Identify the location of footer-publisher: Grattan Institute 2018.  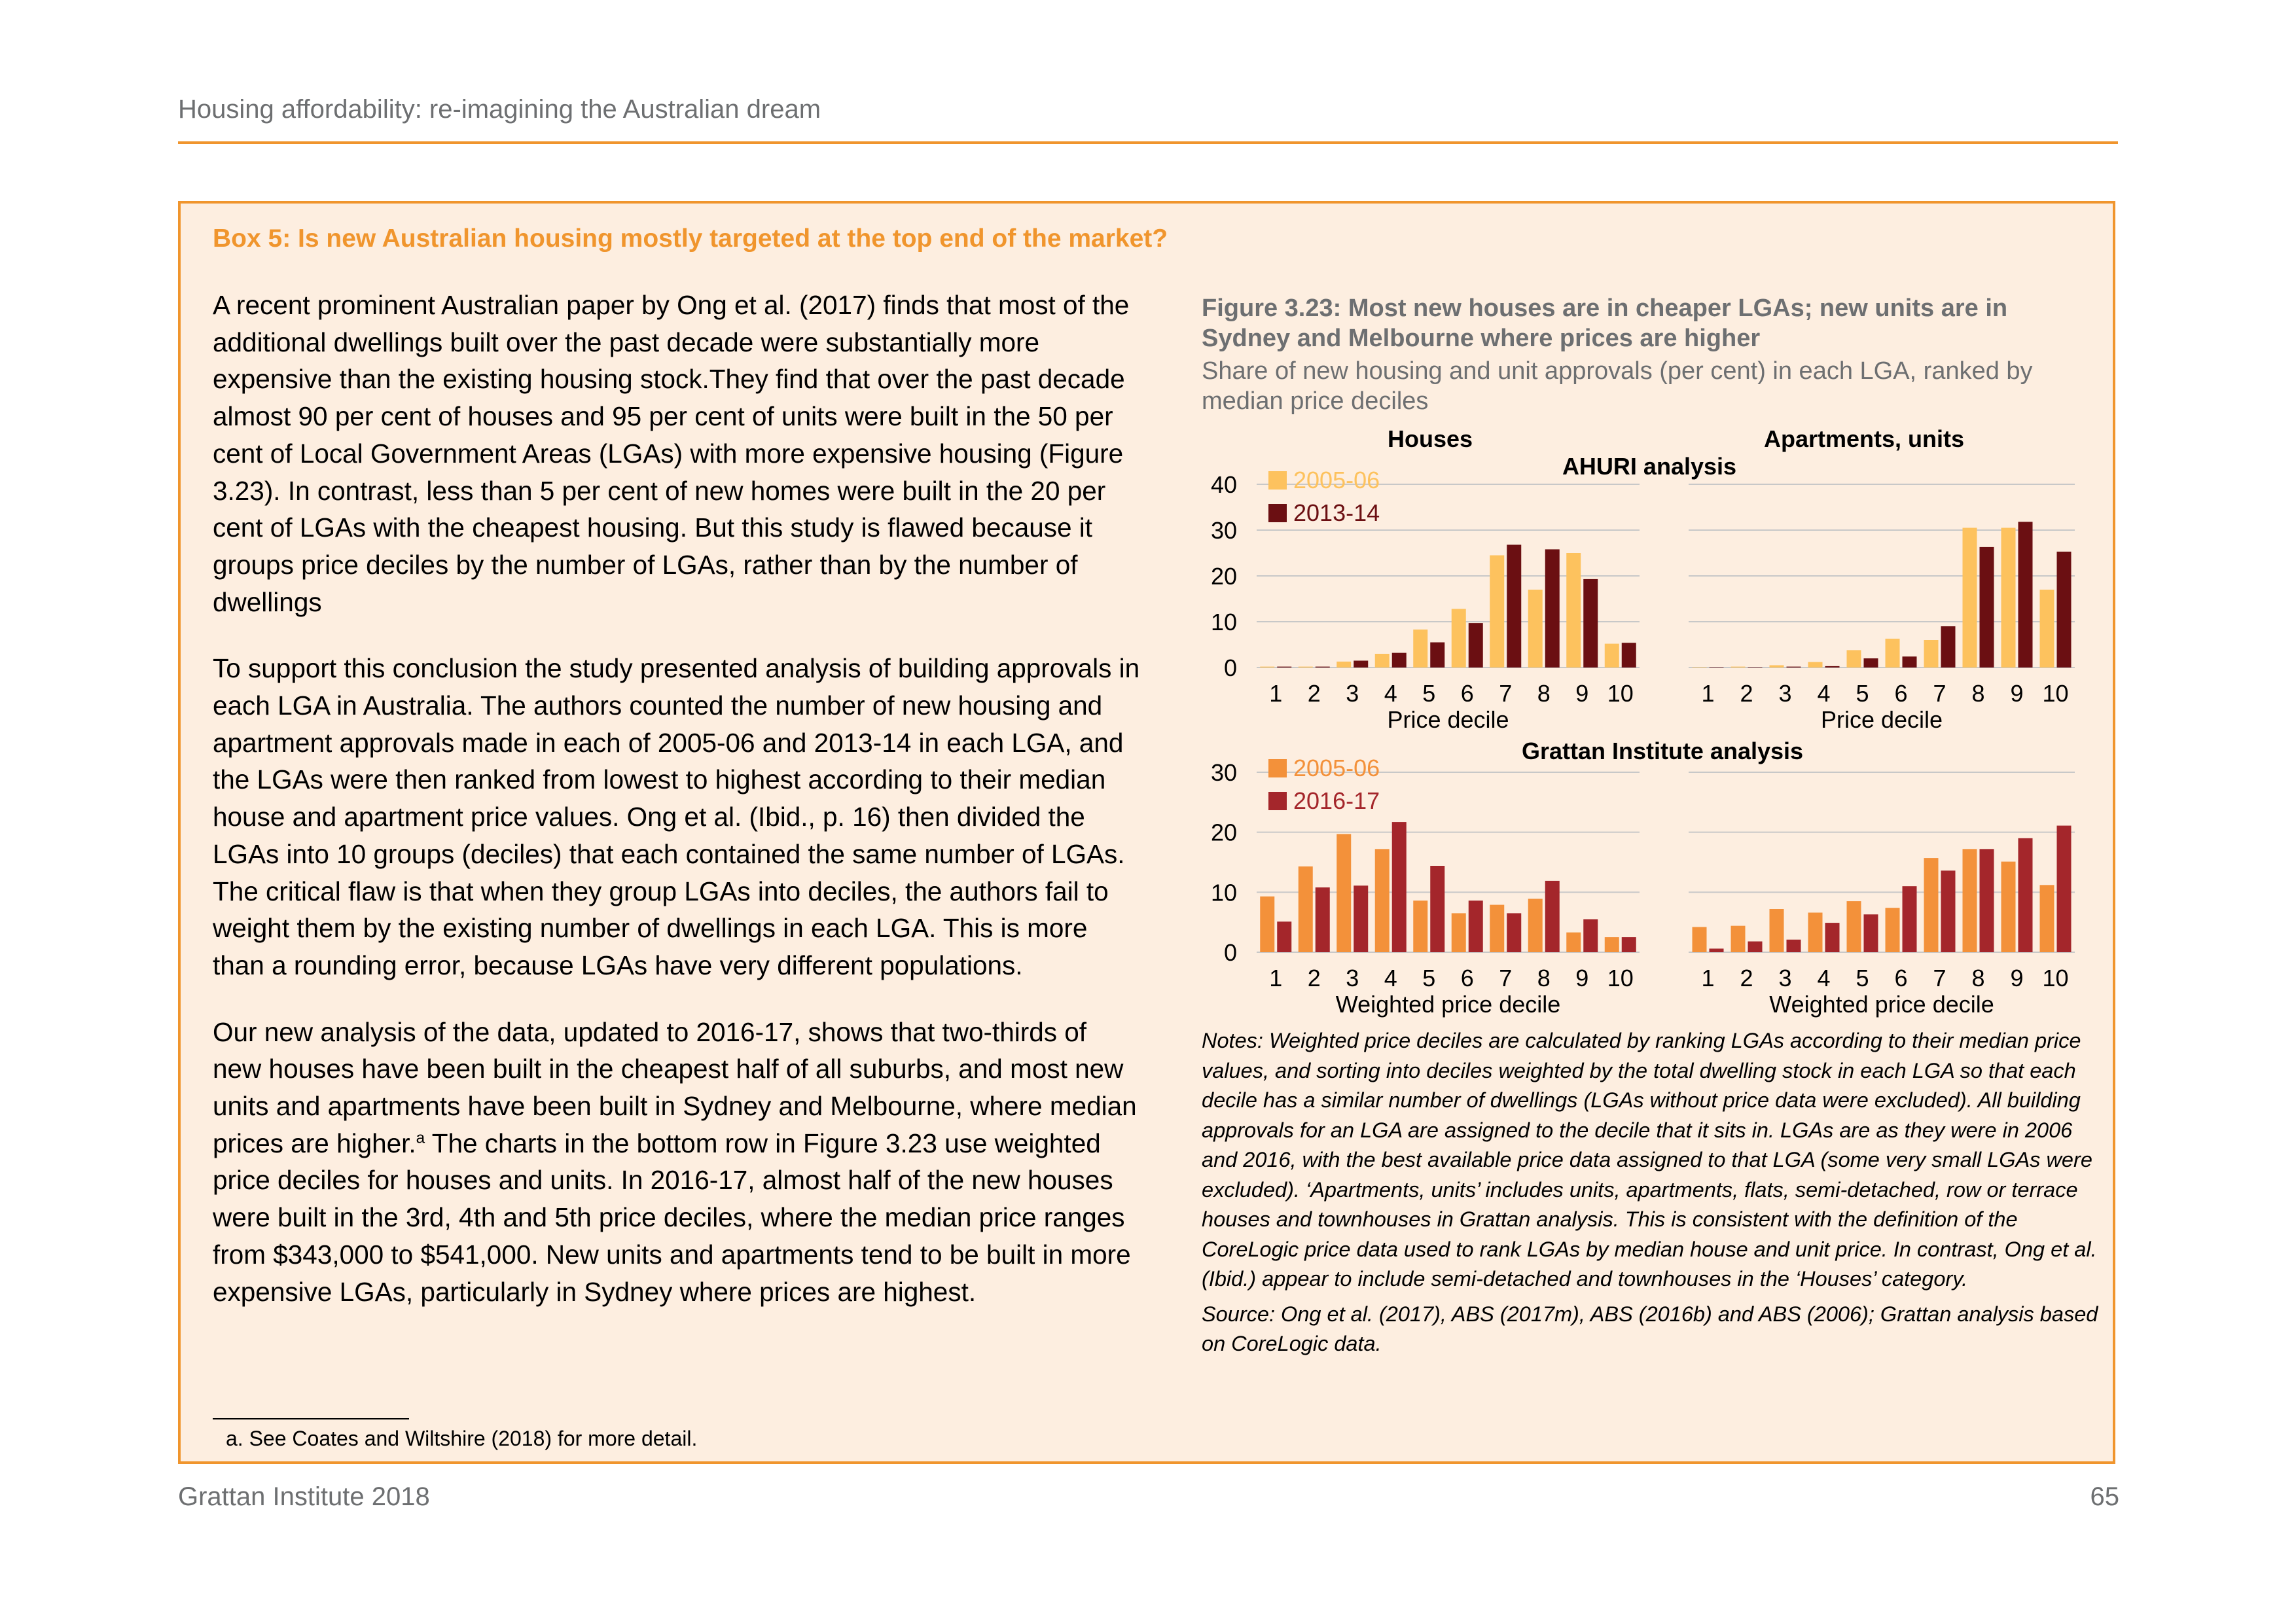
(304, 1496).